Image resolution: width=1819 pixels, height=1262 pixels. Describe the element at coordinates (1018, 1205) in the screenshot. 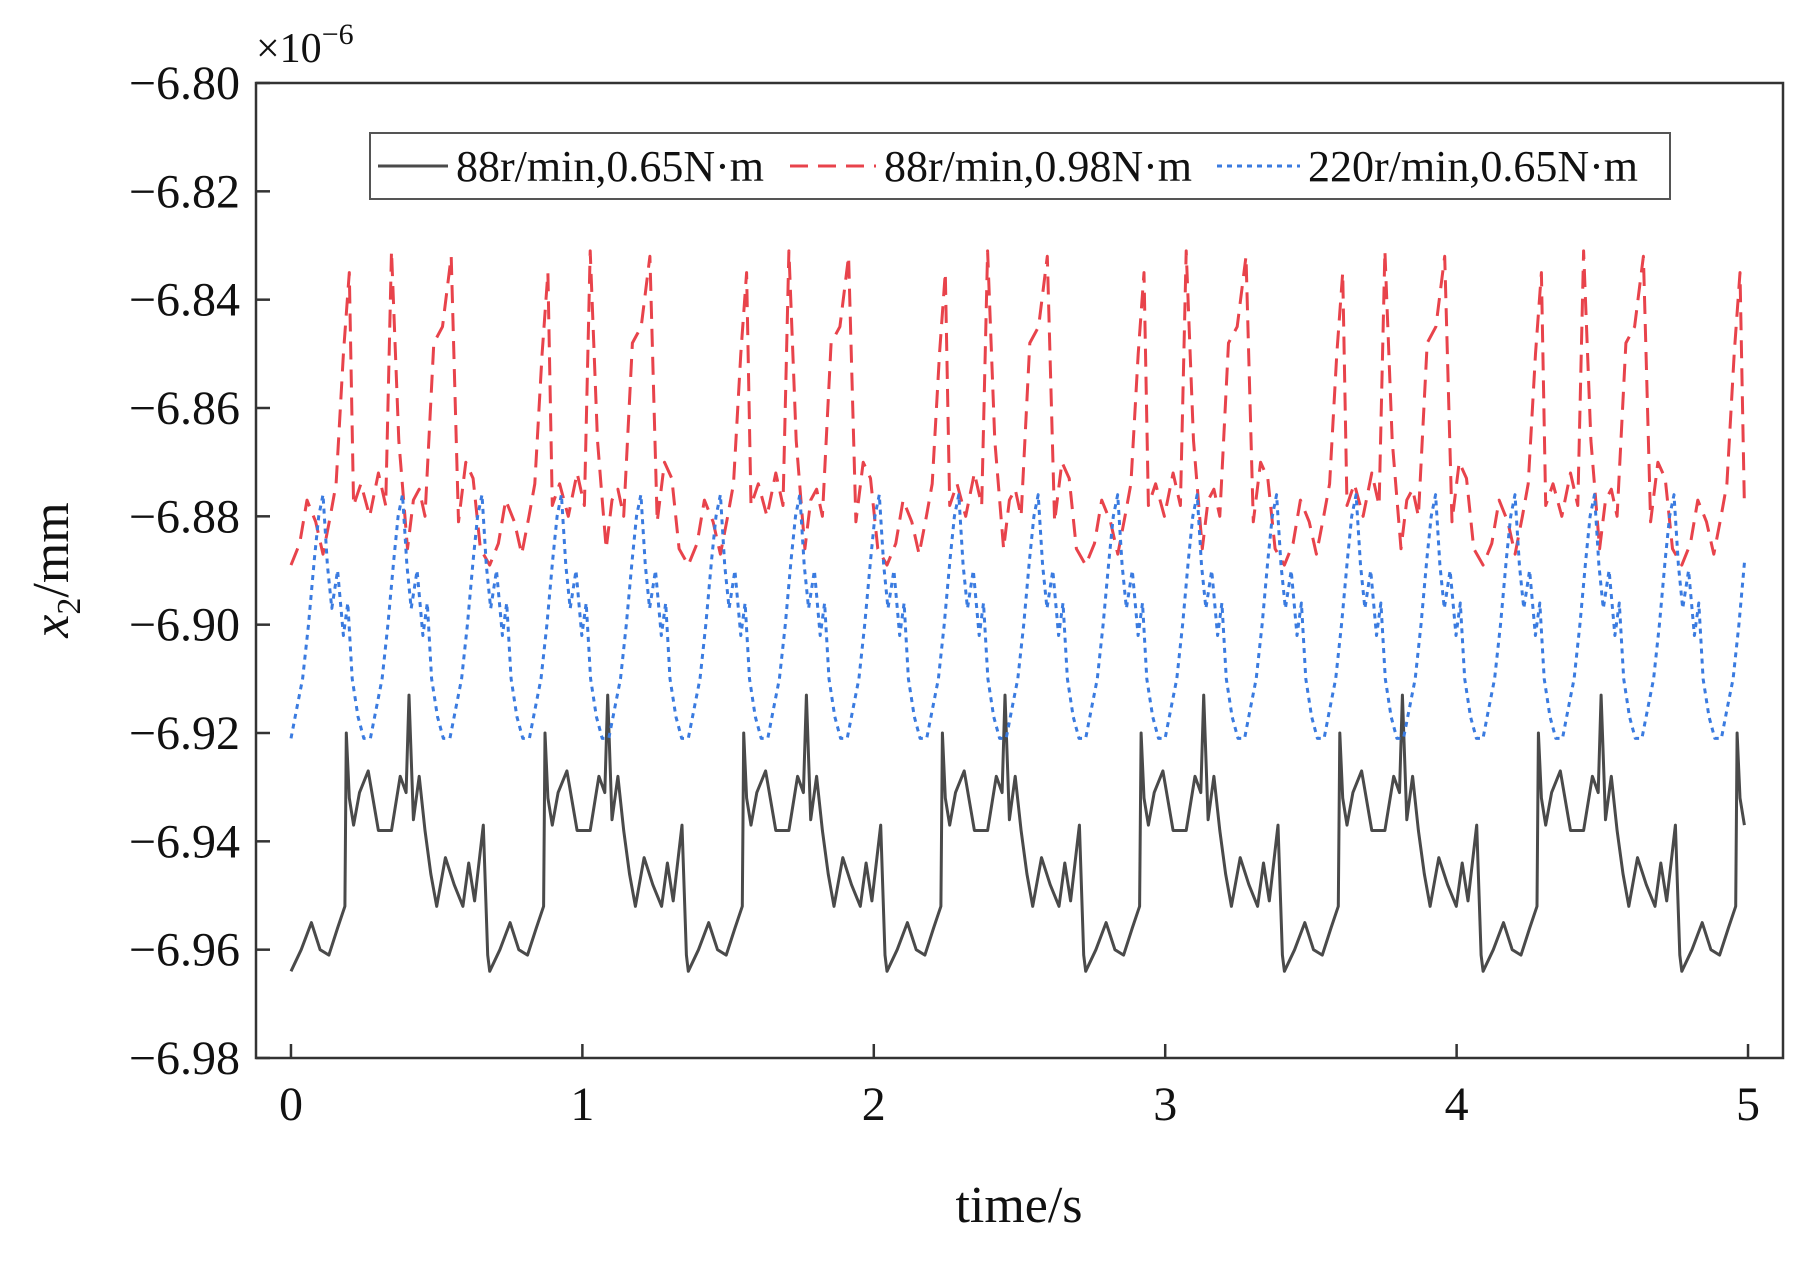

I see `x-axis-title: time/s` at that location.